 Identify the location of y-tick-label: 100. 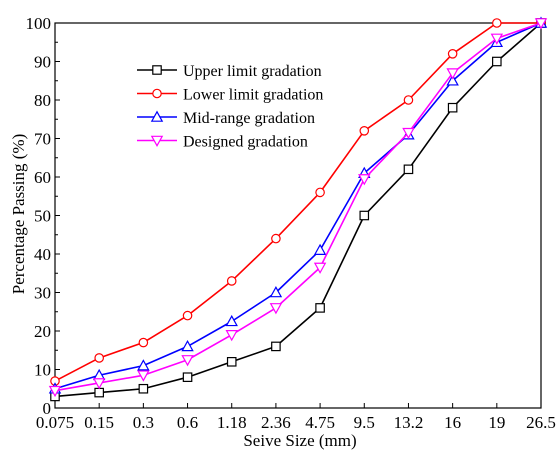
(39, 23).